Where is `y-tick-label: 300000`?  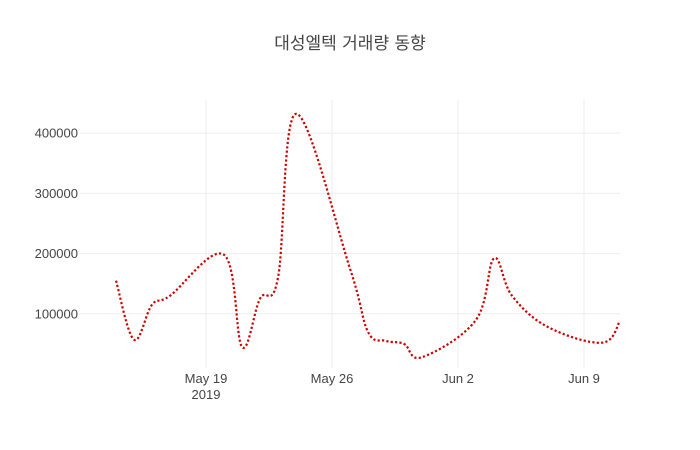
y-tick-label: 300000 is located at coordinates (56, 193).